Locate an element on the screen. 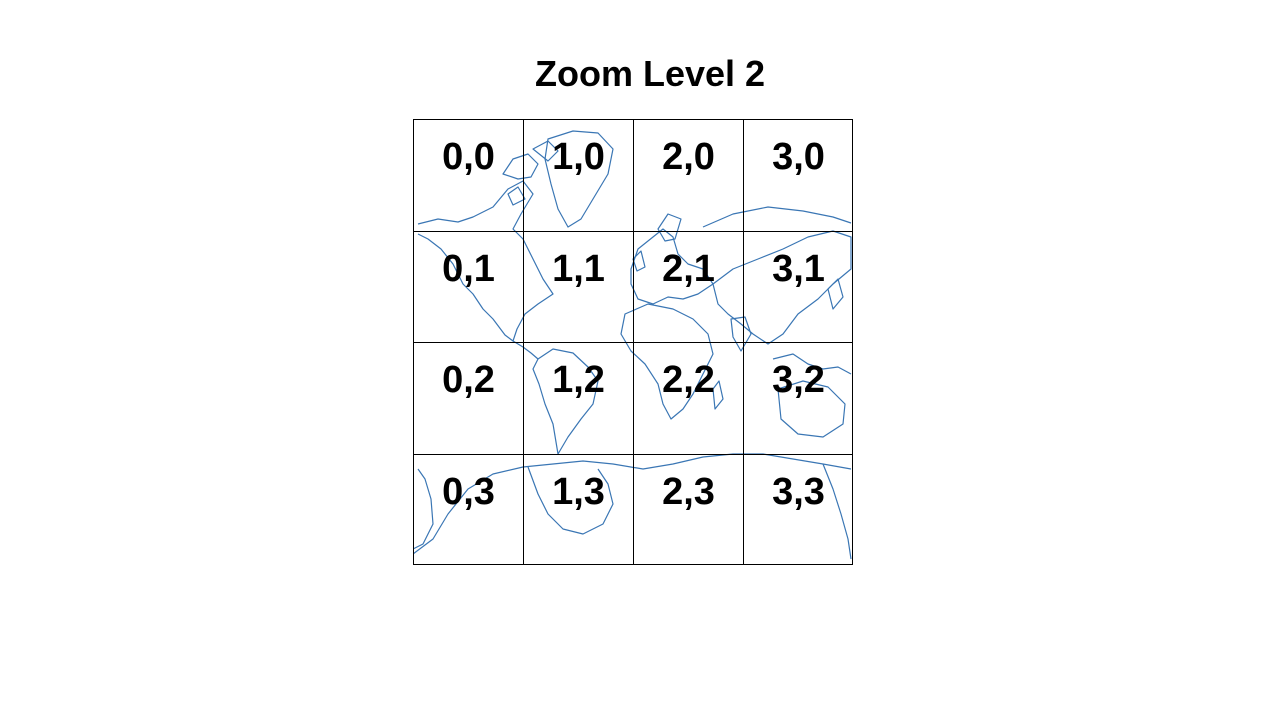 The width and height of the screenshot is (1280, 720). asia-coast is located at coordinates (782, 287).